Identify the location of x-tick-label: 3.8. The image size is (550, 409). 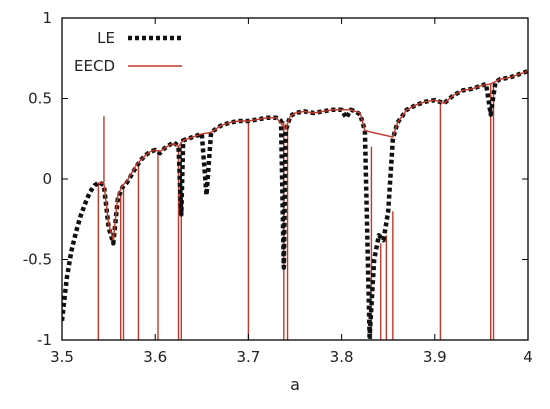
(342, 357).